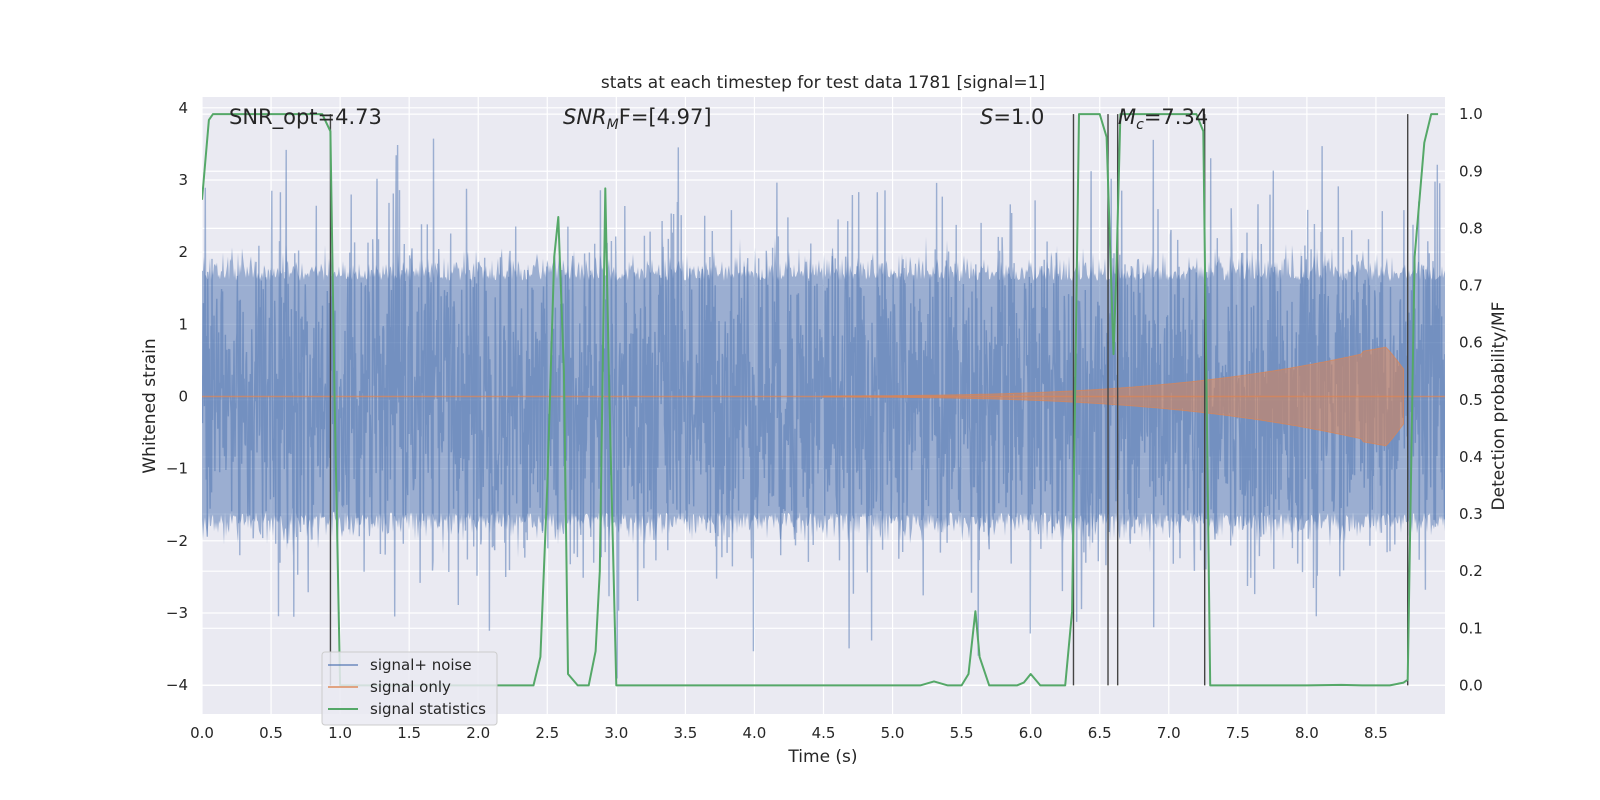 This screenshot has height=800, width=1600. What do you see at coordinates (962, 733) in the screenshot?
I see `x-tick-label: 5.5` at bounding box center [962, 733].